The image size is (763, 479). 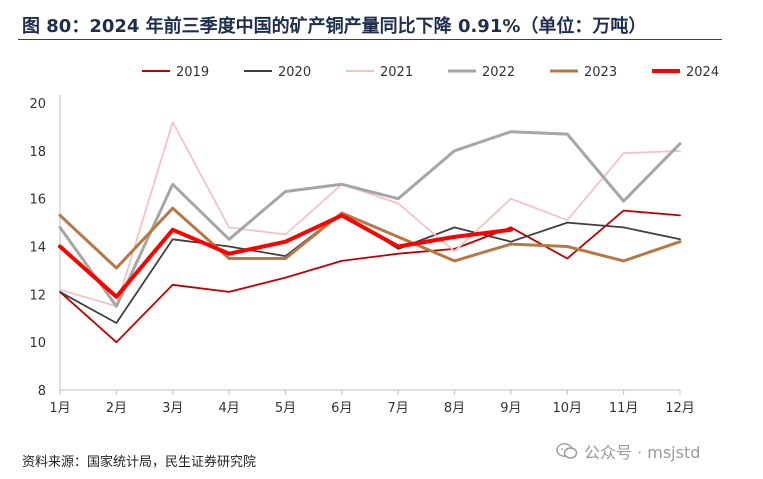 I want to click on x-tick-label: 1月, so click(x=59, y=408).